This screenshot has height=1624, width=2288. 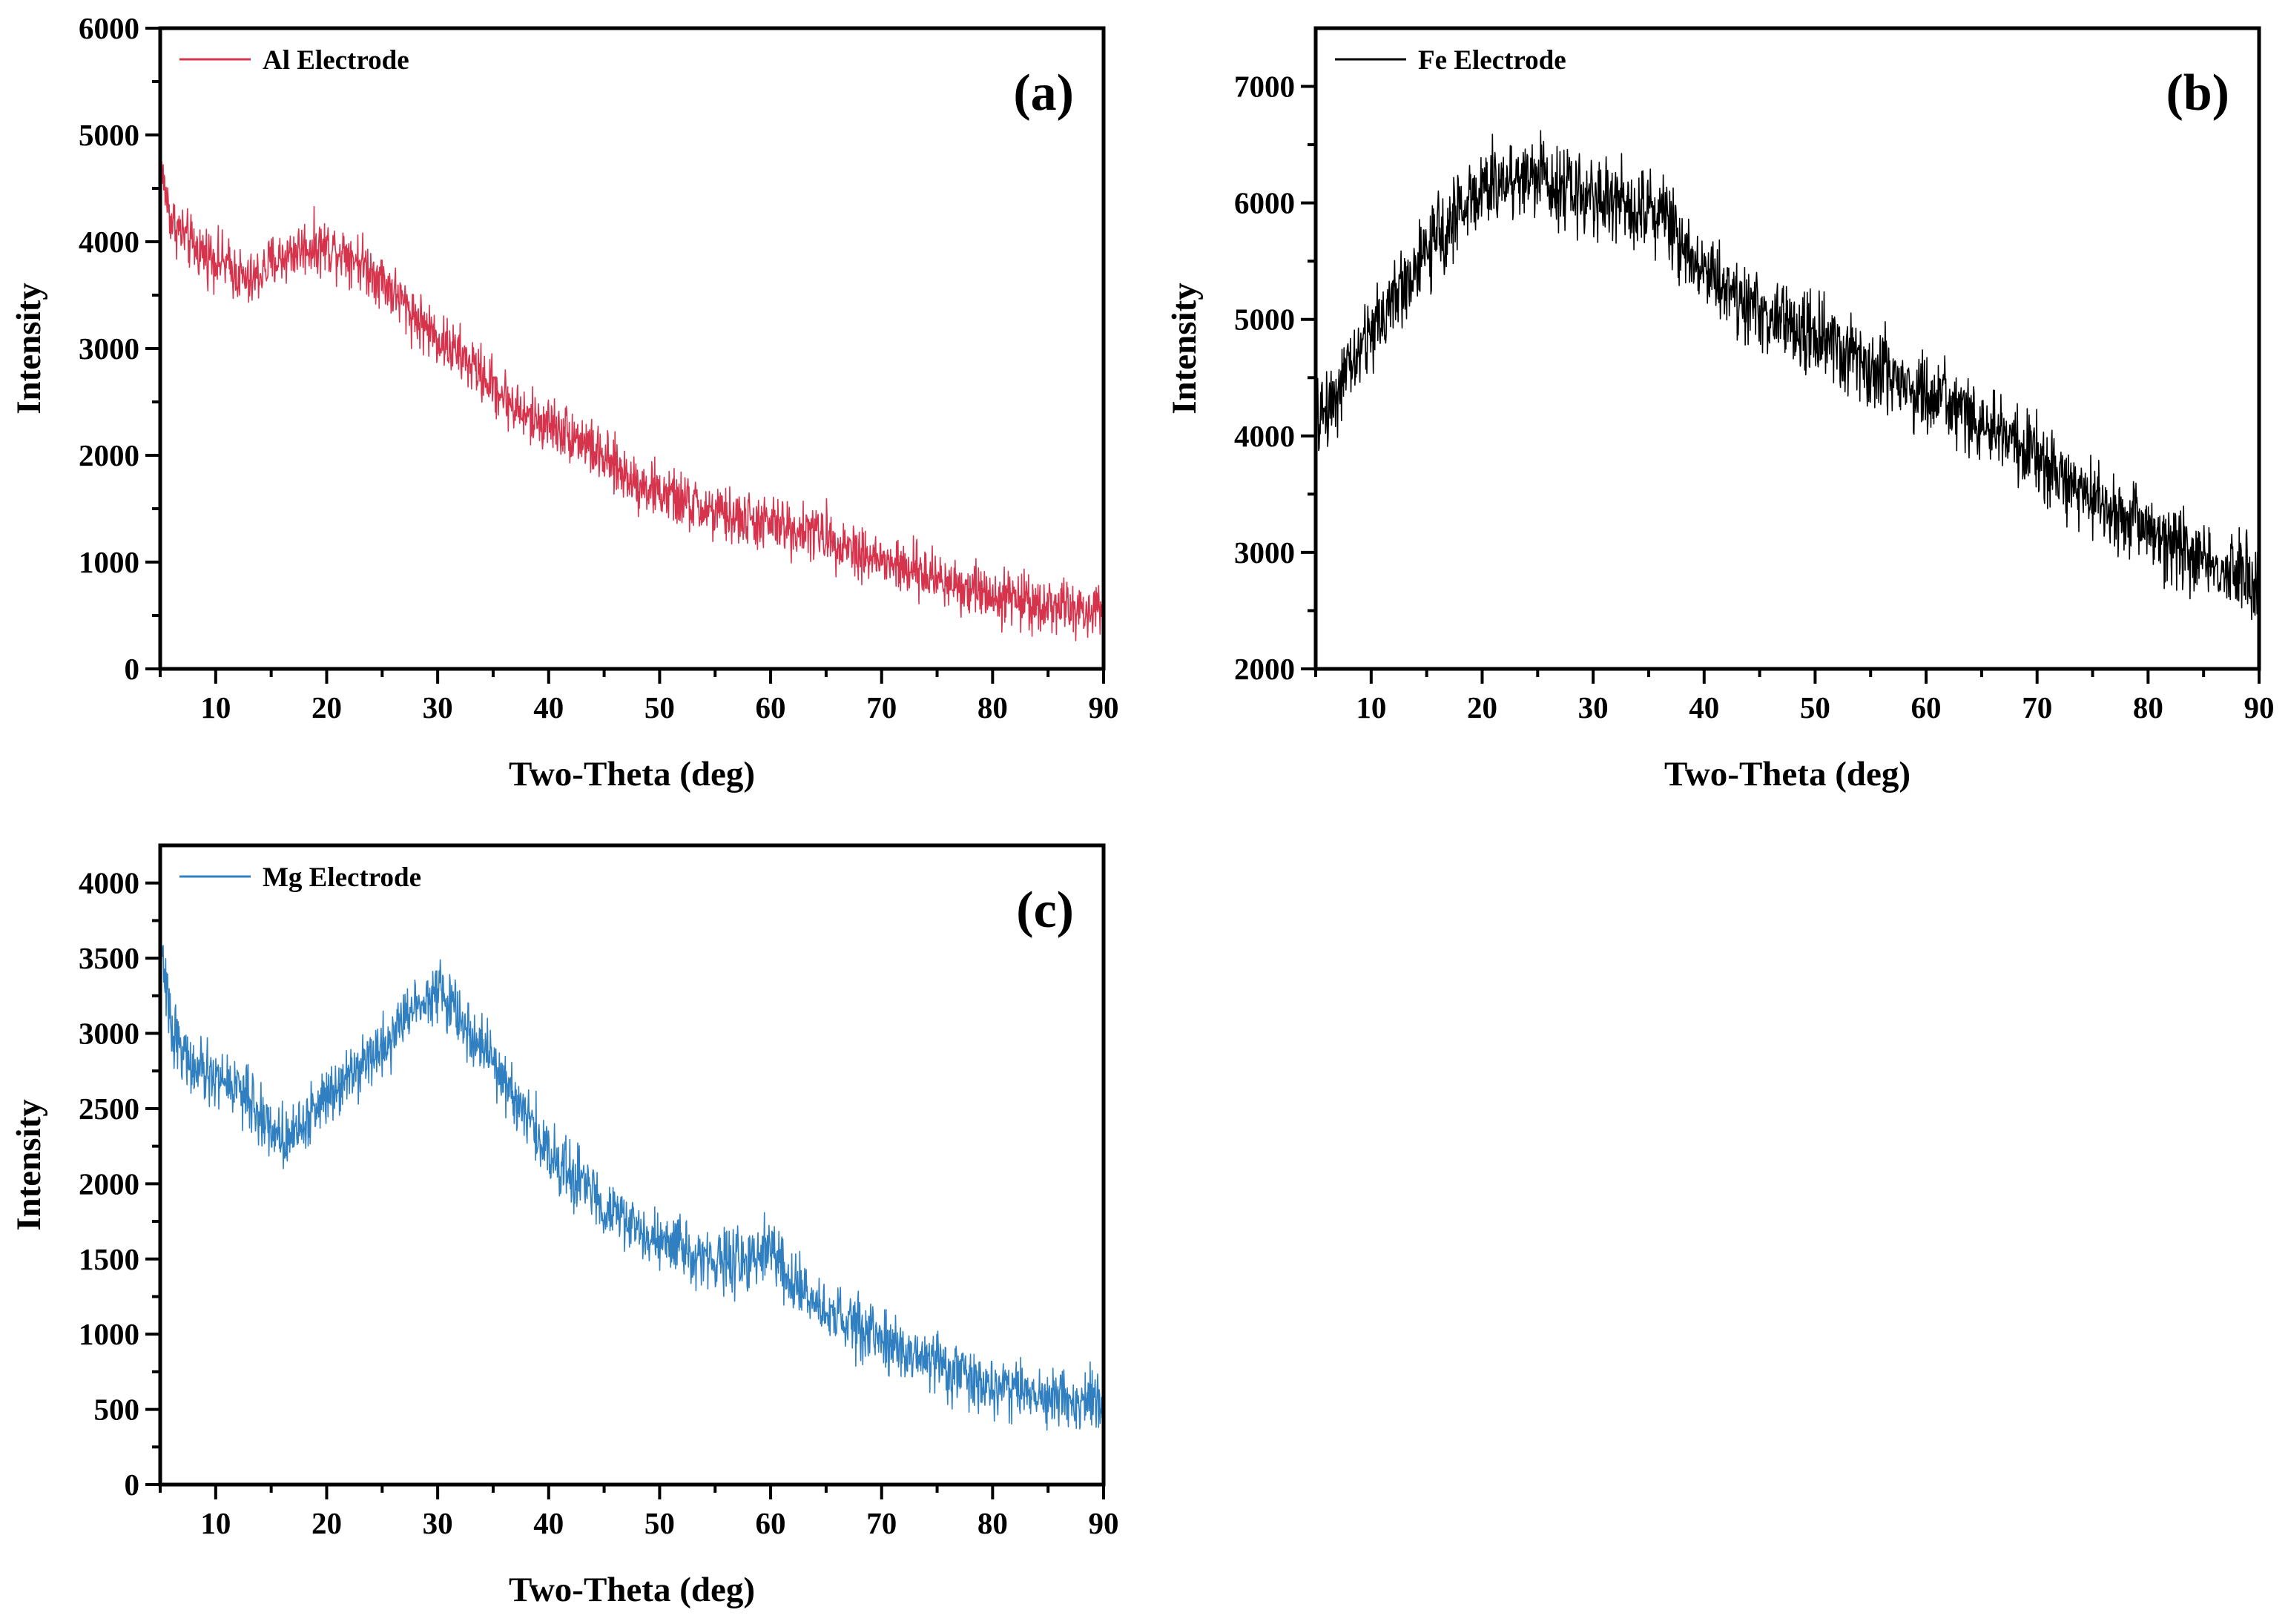 What do you see at coordinates (1265, 87) in the screenshot?
I see `y-tick-label: 7000` at bounding box center [1265, 87].